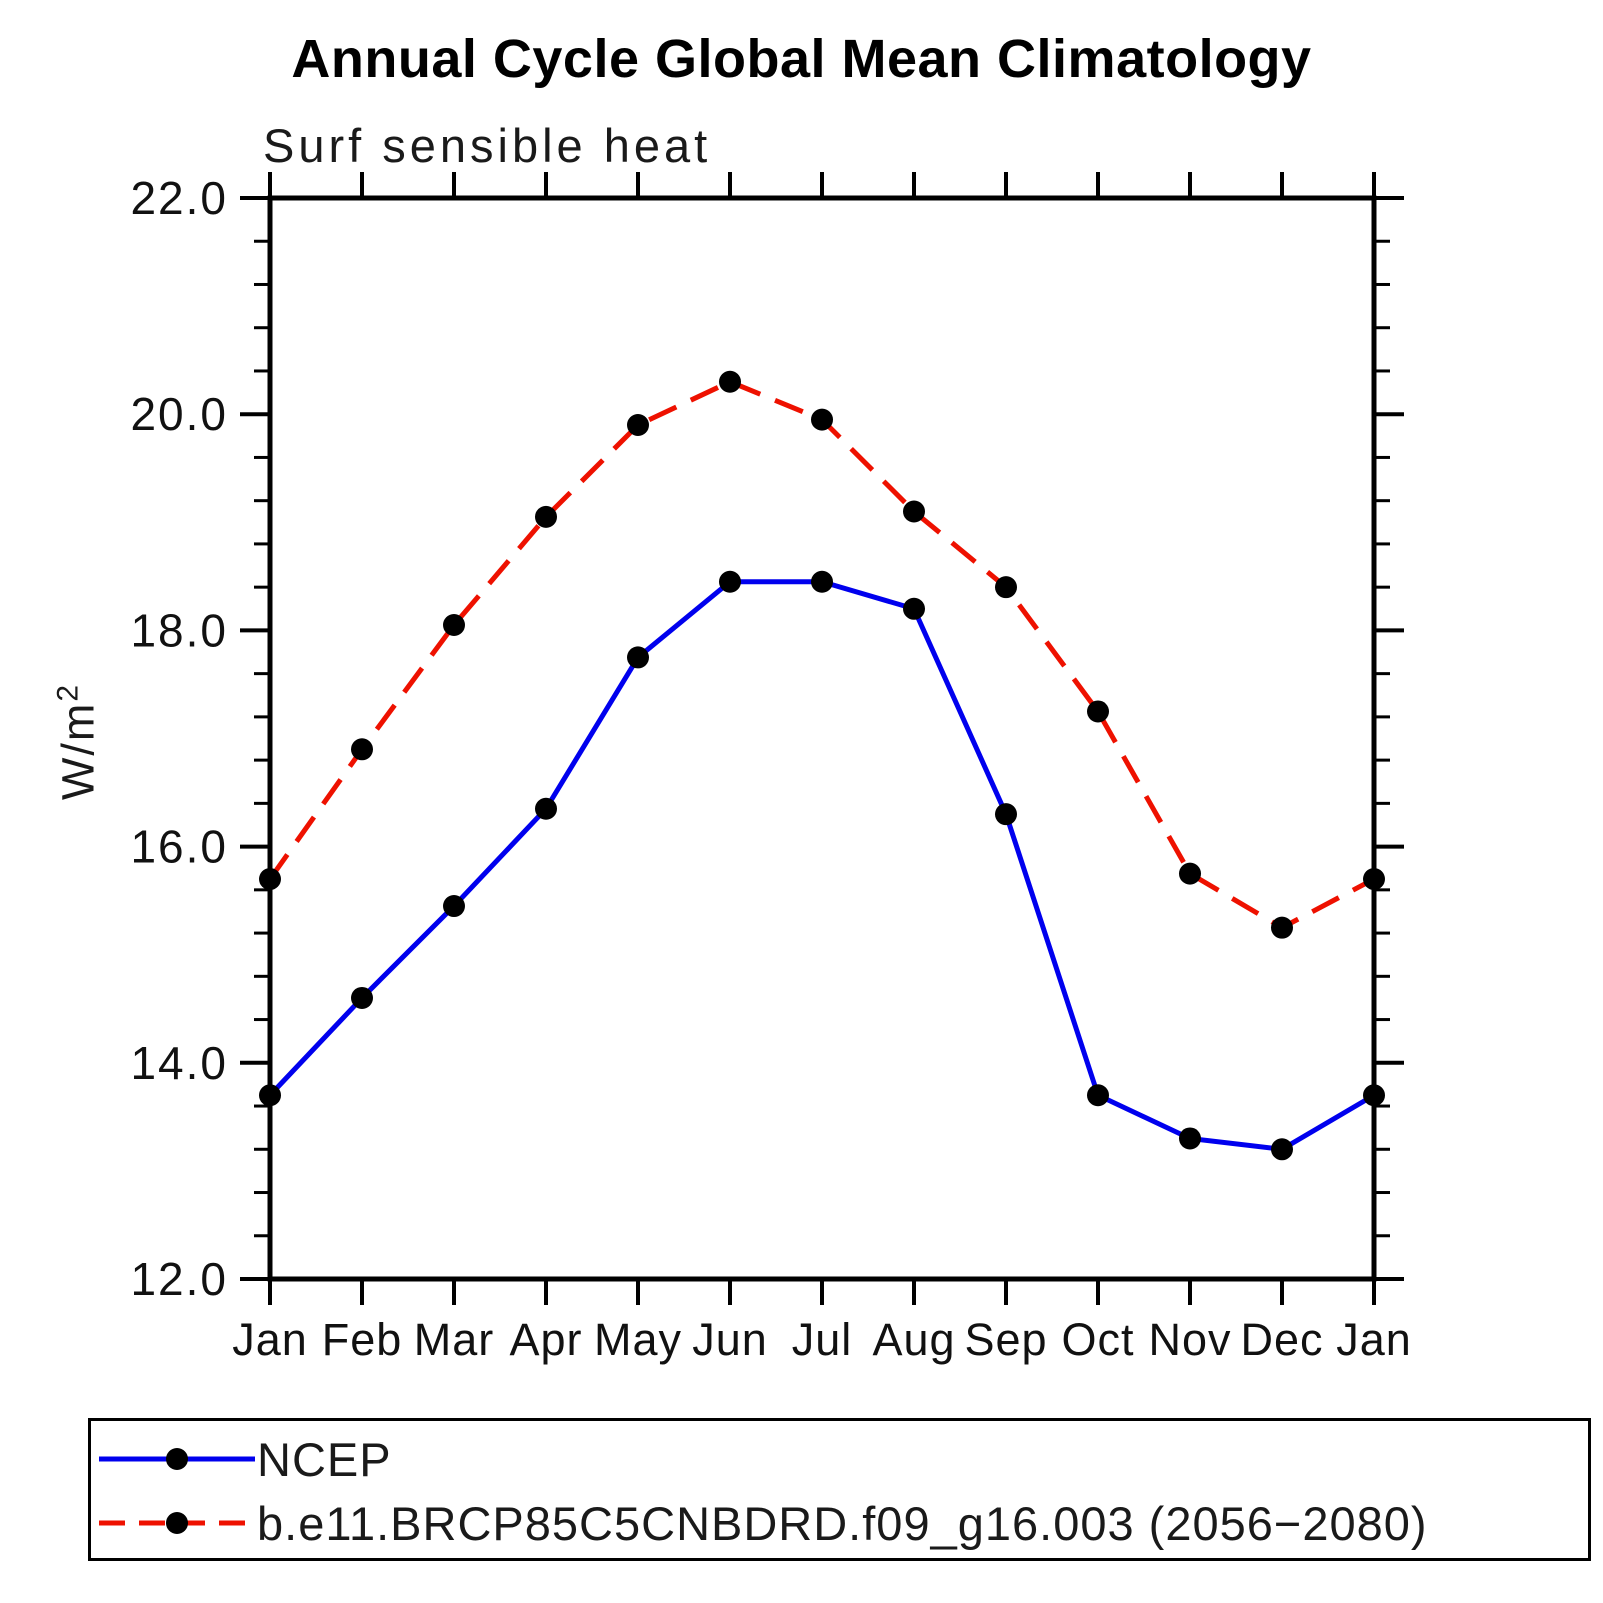 This screenshot has width=1603, height=1603. I want to click on legend-label-ncep: NCEP, so click(324, 1459).